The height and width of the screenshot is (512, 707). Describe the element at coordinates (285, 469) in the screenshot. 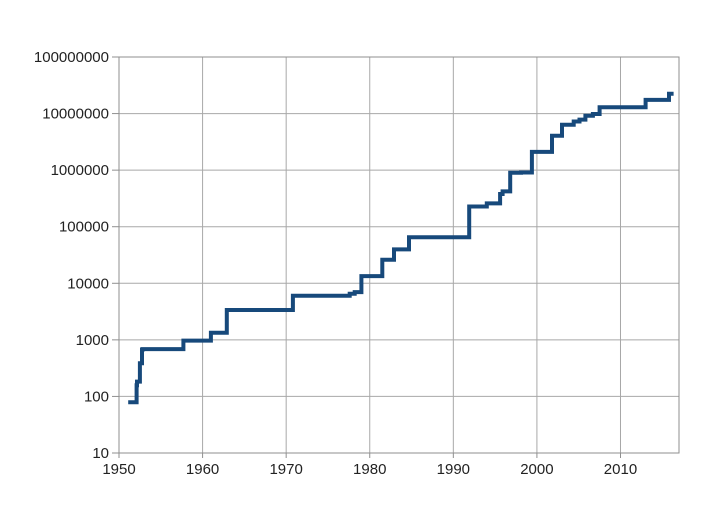

I see `x-tick-label: 1970` at that location.